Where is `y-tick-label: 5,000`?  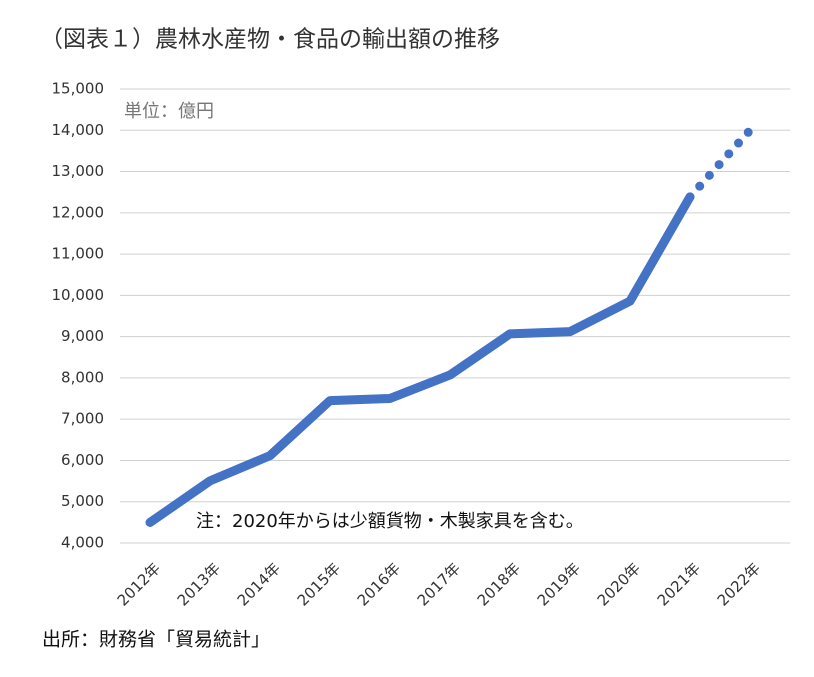
y-tick-label: 5,000 is located at coordinates (82, 501).